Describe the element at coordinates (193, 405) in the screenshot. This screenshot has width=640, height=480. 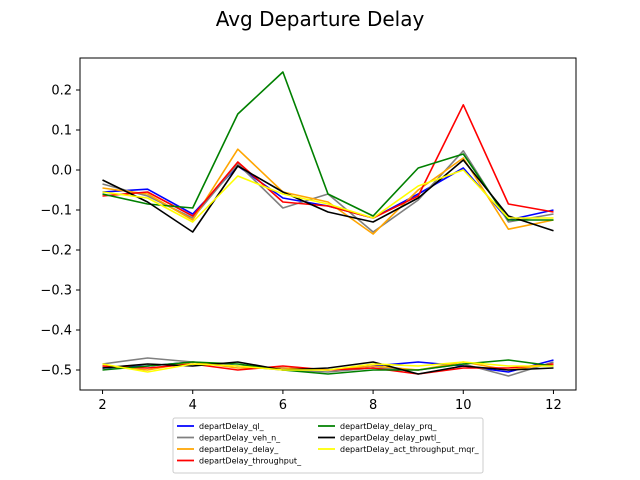
I see `x-tick-label: 4` at that location.